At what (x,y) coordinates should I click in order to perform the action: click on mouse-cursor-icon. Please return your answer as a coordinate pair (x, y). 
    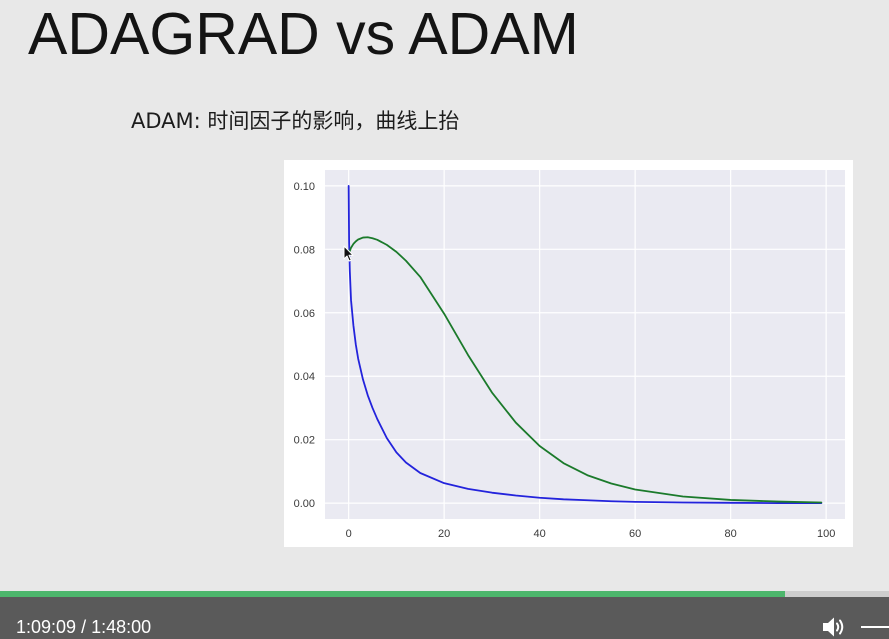
    Looking at the image, I should click on (348, 253).